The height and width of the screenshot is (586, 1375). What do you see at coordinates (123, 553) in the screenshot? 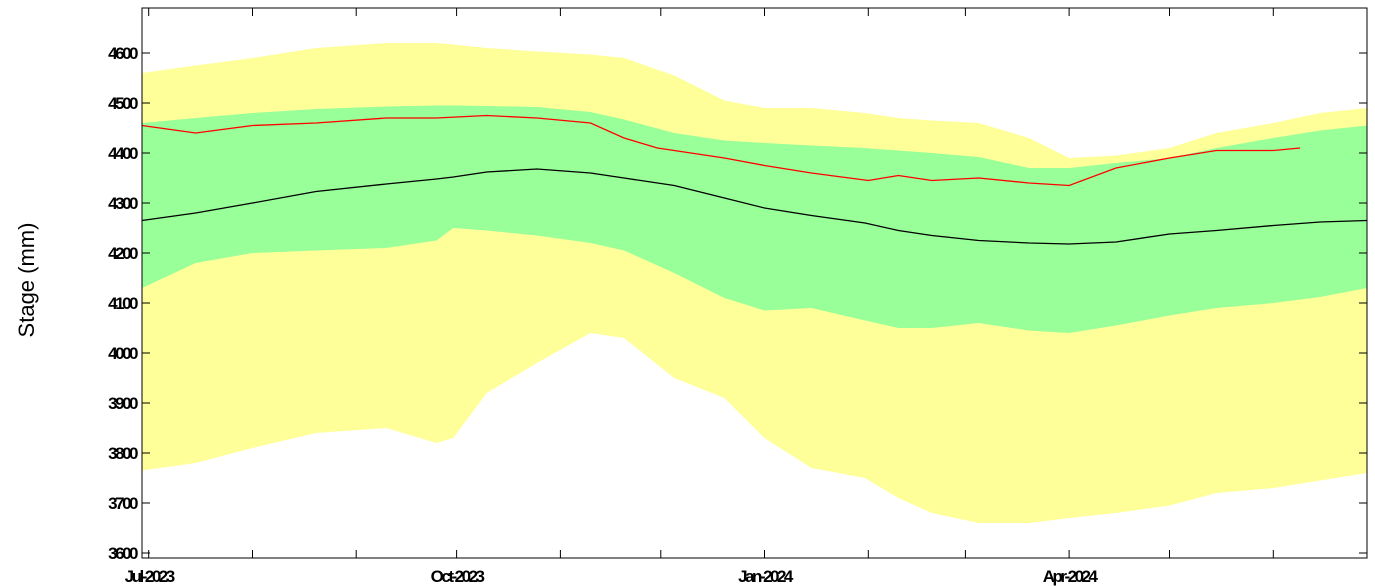
I see `y-tick-label: 3600` at bounding box center [123, 553].